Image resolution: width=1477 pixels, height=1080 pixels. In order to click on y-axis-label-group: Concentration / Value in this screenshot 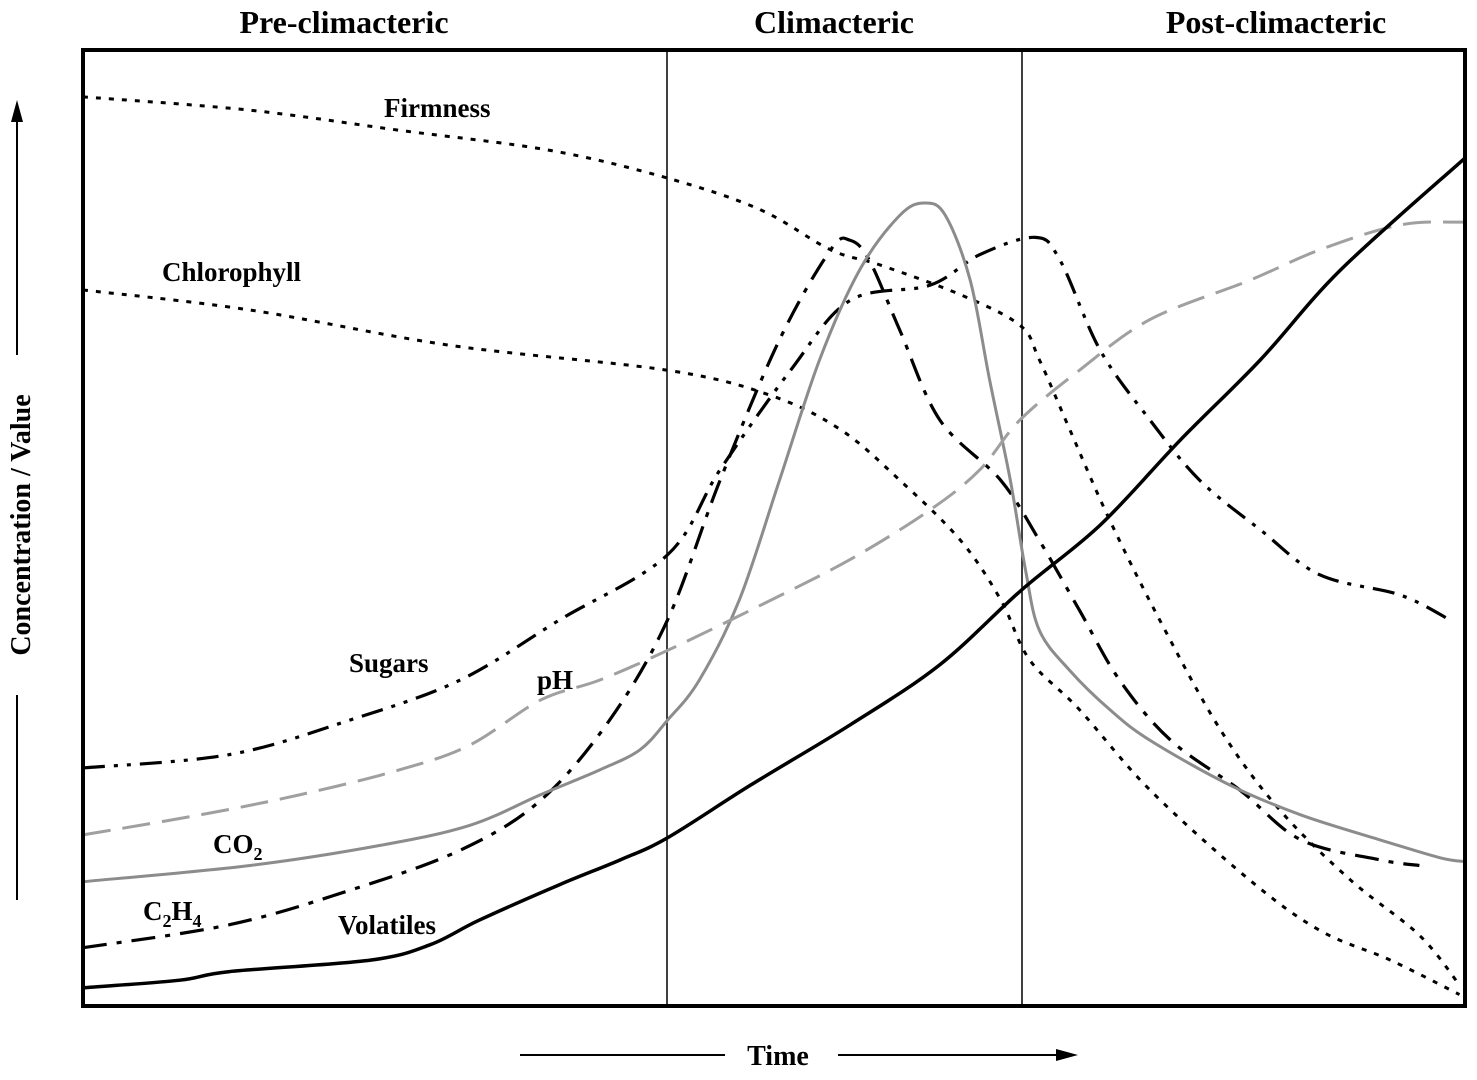, I will do `click(20, 500)`.